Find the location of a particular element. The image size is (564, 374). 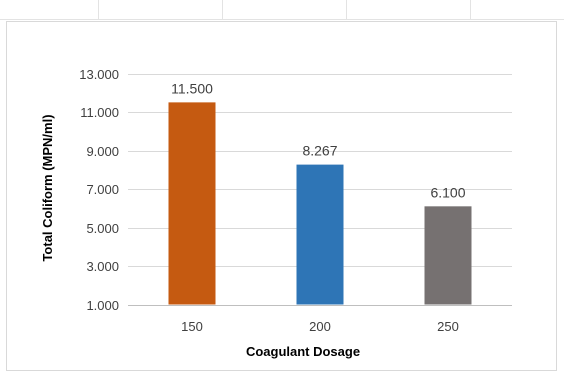

y-tick-label: 7.000 is located at coordinates (102, 189).